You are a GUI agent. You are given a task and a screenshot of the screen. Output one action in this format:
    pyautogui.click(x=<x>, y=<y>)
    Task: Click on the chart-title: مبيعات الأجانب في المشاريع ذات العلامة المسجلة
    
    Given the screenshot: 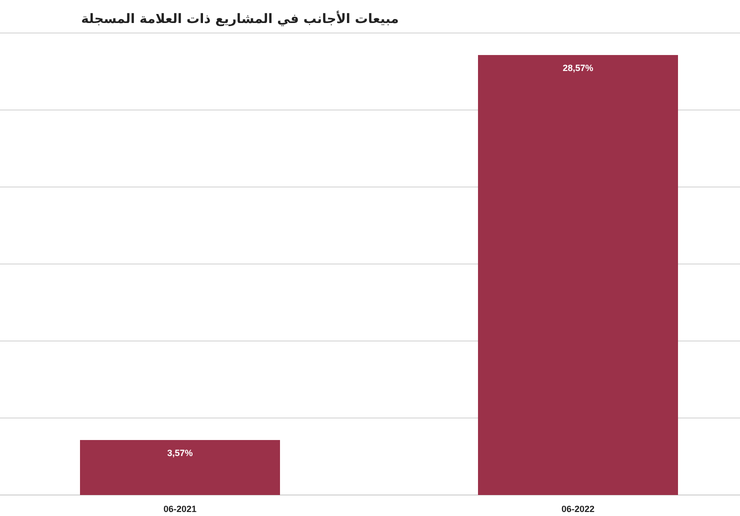 What is the action you would take?
    pyautogui.click(x=240, y=18)
    